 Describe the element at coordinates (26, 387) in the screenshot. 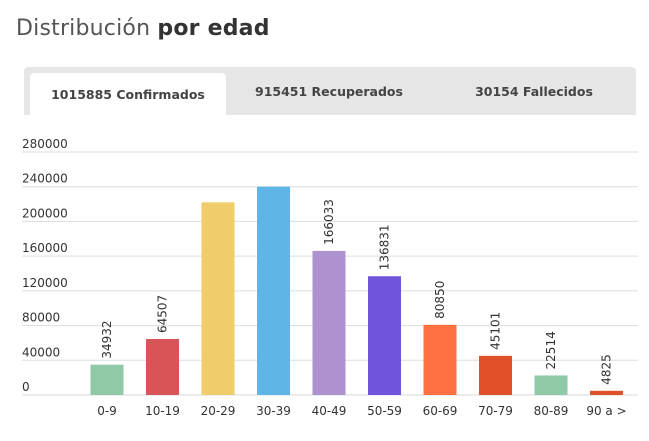

I see `y-tick-label: 0` at that location.